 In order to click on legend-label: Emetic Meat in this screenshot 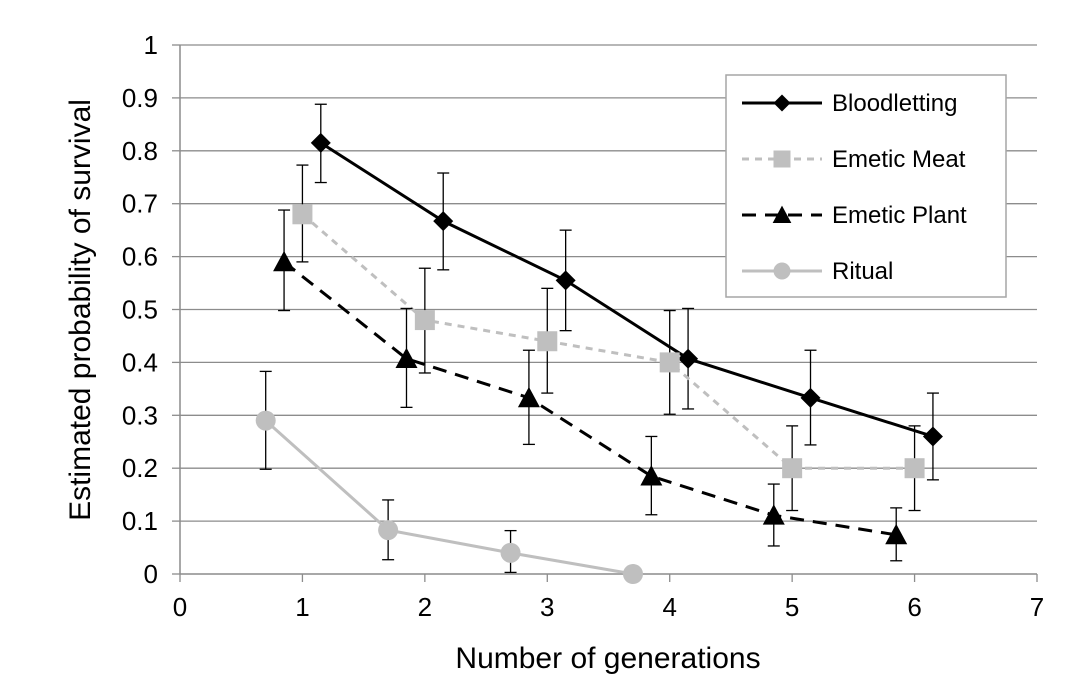, I will do `click(899, 159)`.